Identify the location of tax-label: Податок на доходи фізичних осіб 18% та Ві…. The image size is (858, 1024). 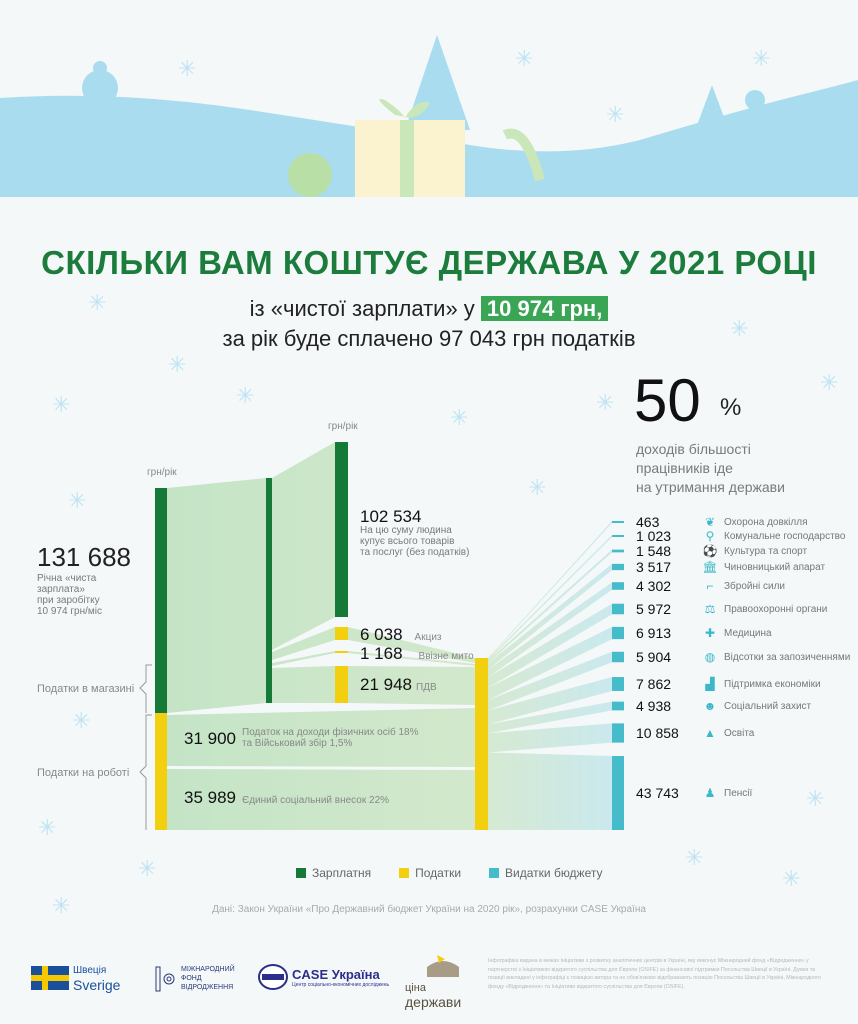
(330, 738).